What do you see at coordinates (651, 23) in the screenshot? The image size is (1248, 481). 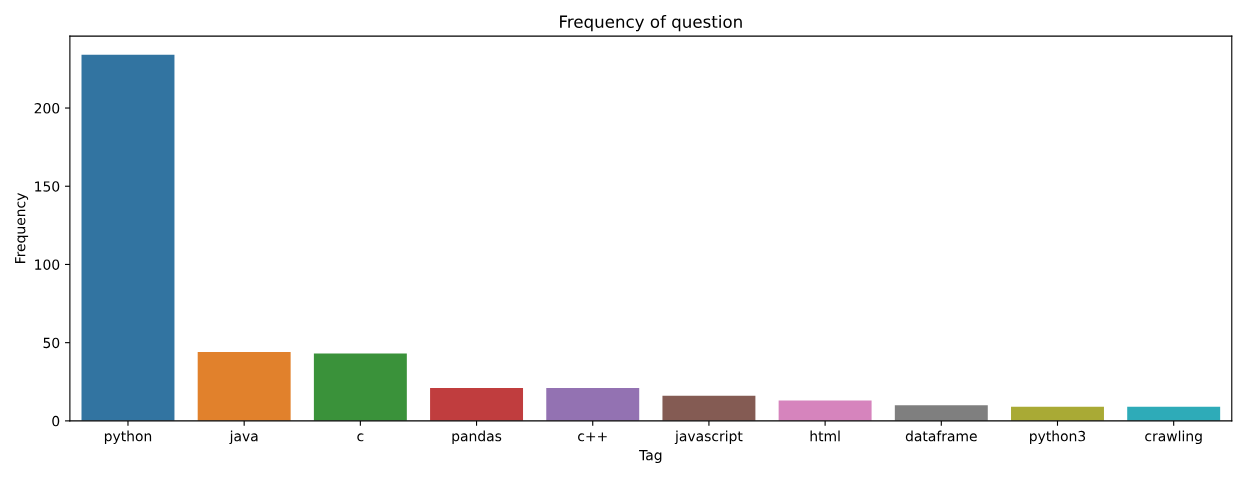 I see `chart-title: Frequency of question` at bounding box center [651, 23].